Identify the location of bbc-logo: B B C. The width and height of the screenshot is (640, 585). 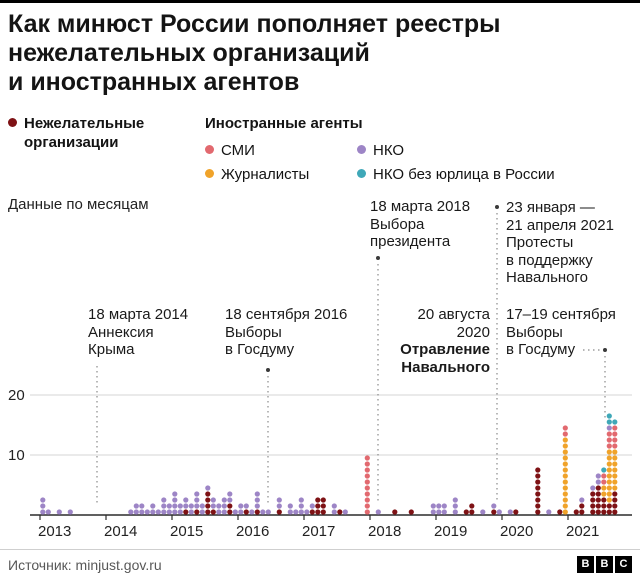
(604, 564).